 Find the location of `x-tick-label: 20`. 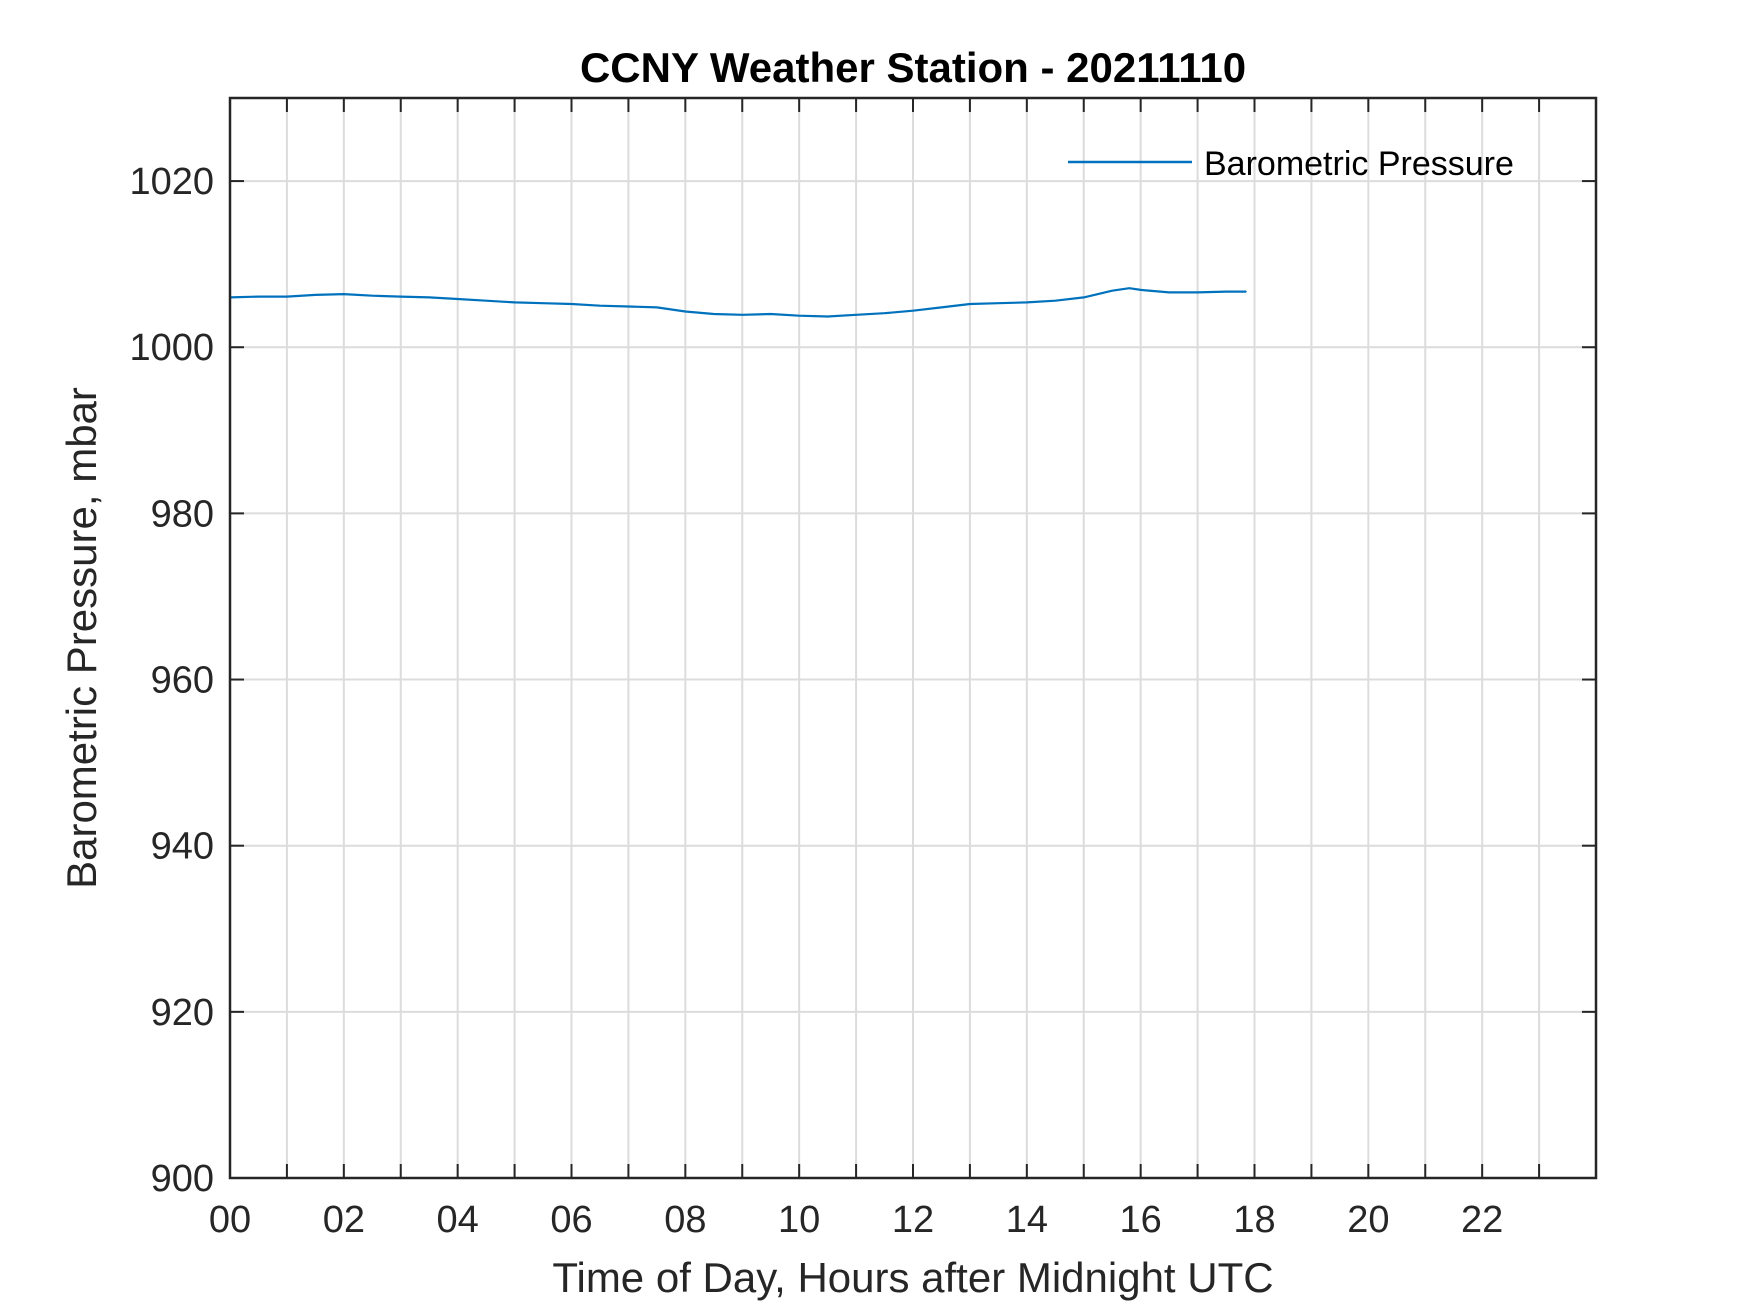

x-tick-label: 20 is located at coordinates (1368, 1220).